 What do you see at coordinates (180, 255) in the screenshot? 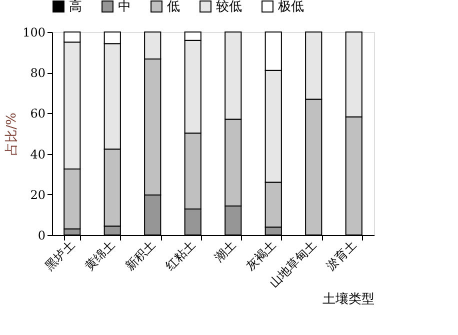
I see `x-tick-label: 红粘土` at bounding box center [180, 255].